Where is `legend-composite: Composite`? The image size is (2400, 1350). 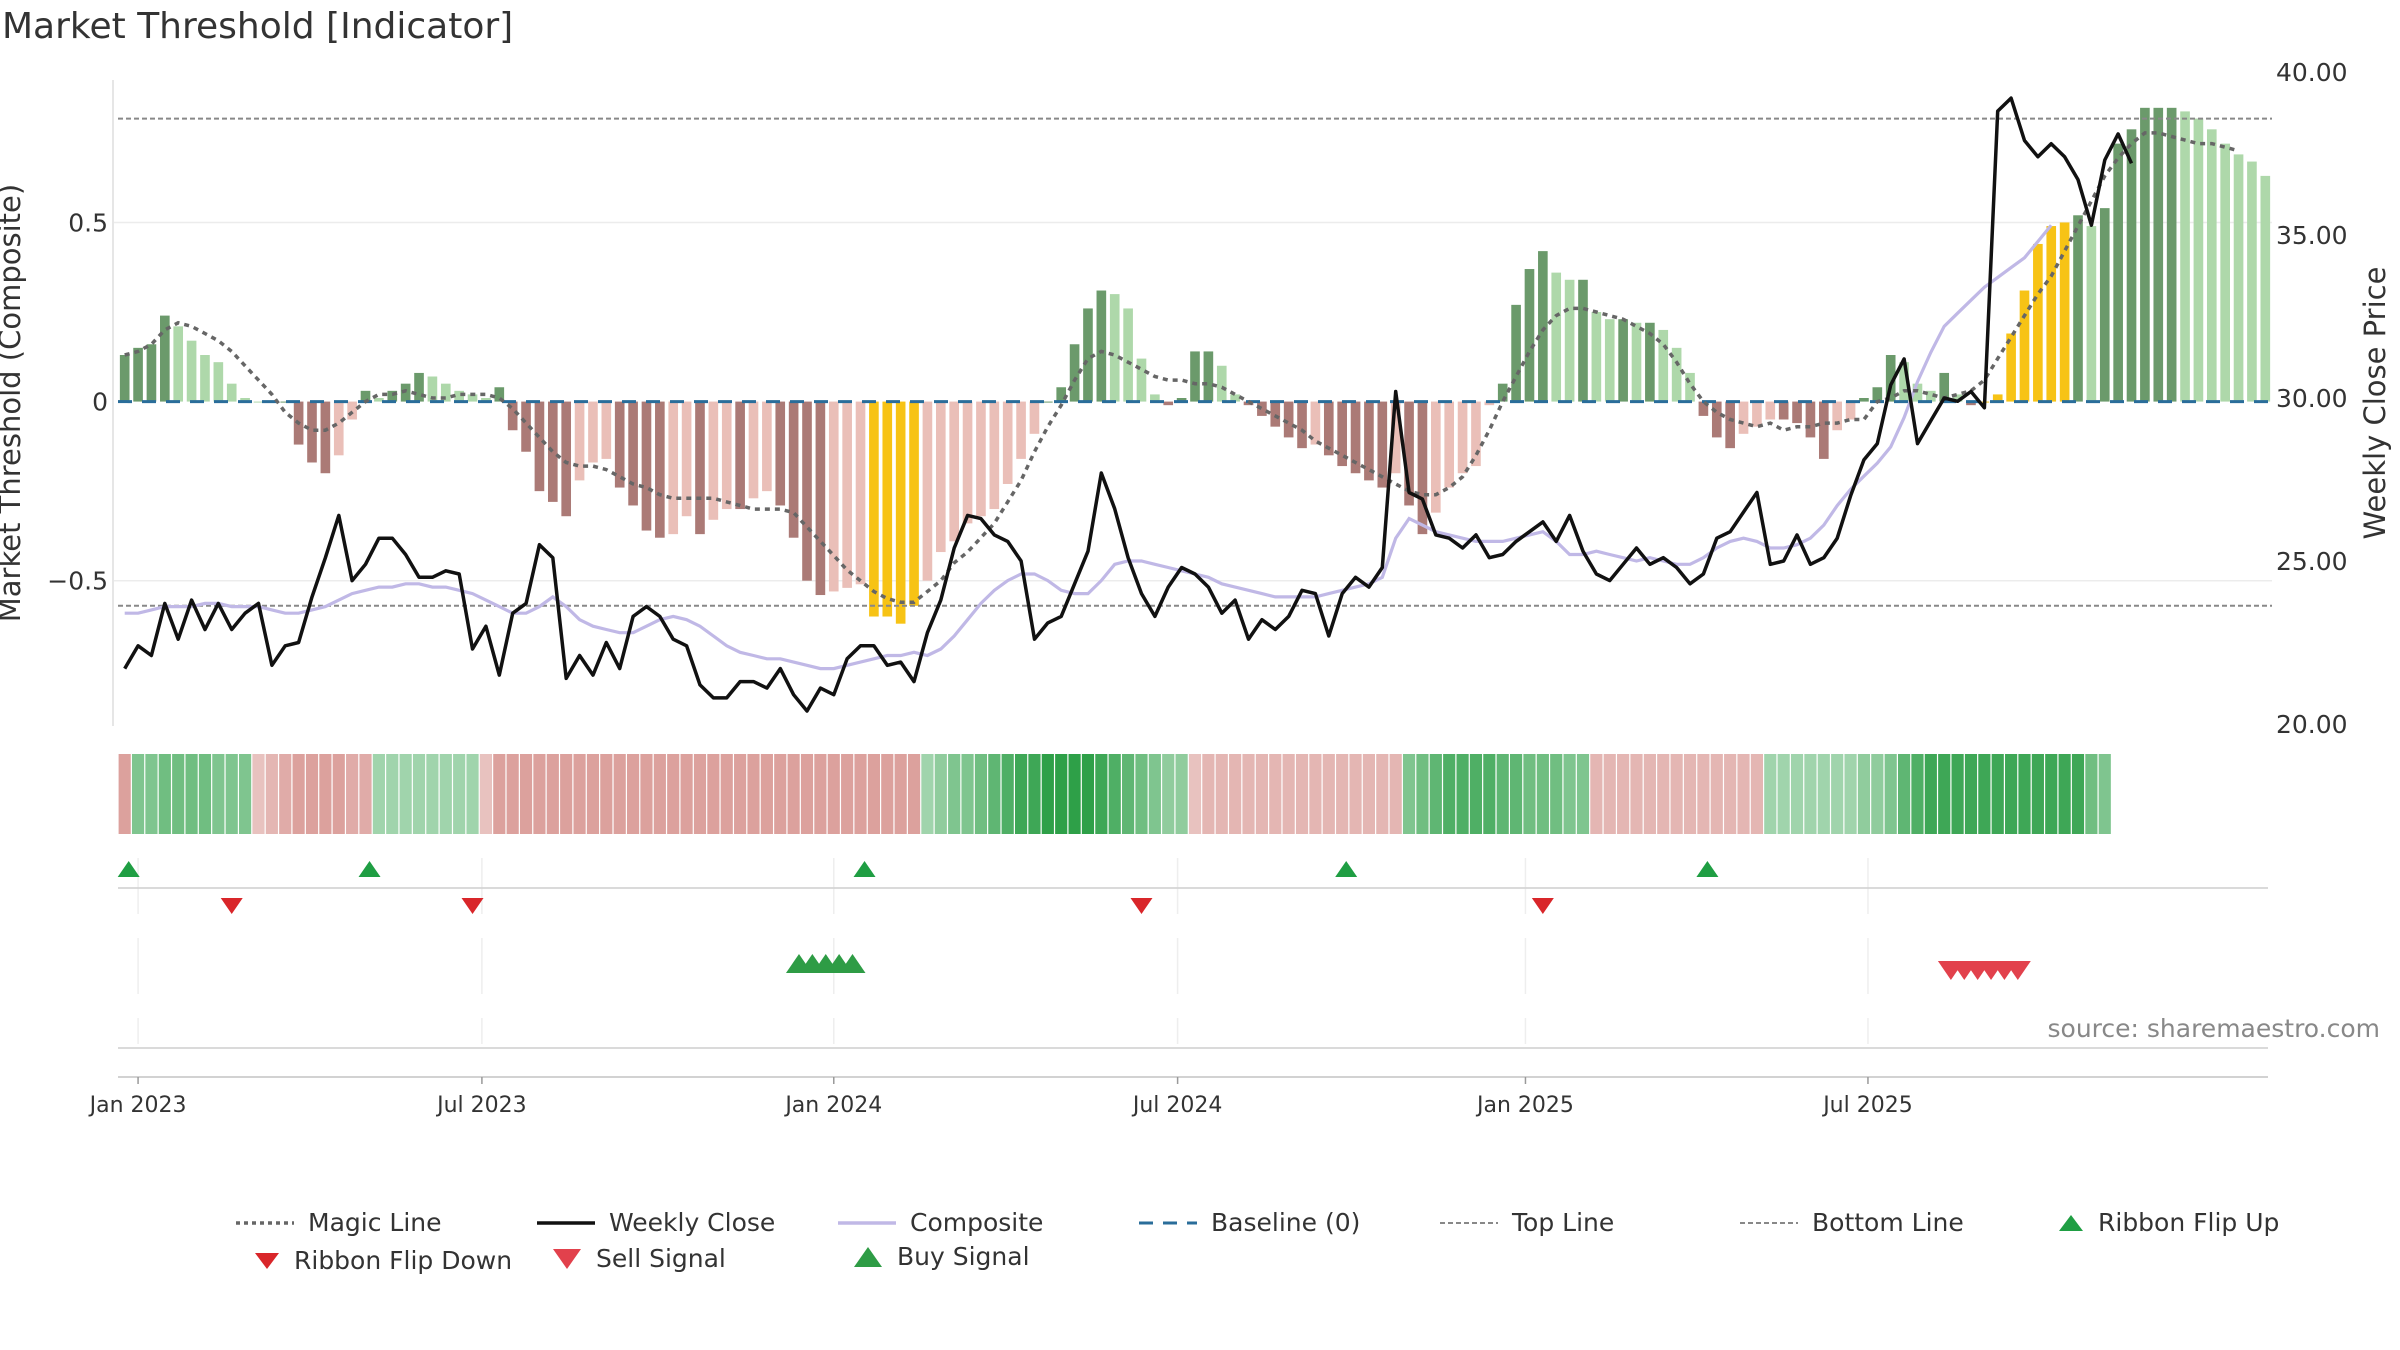 legend-composite: Composite is located at coordinates (940, 1222).